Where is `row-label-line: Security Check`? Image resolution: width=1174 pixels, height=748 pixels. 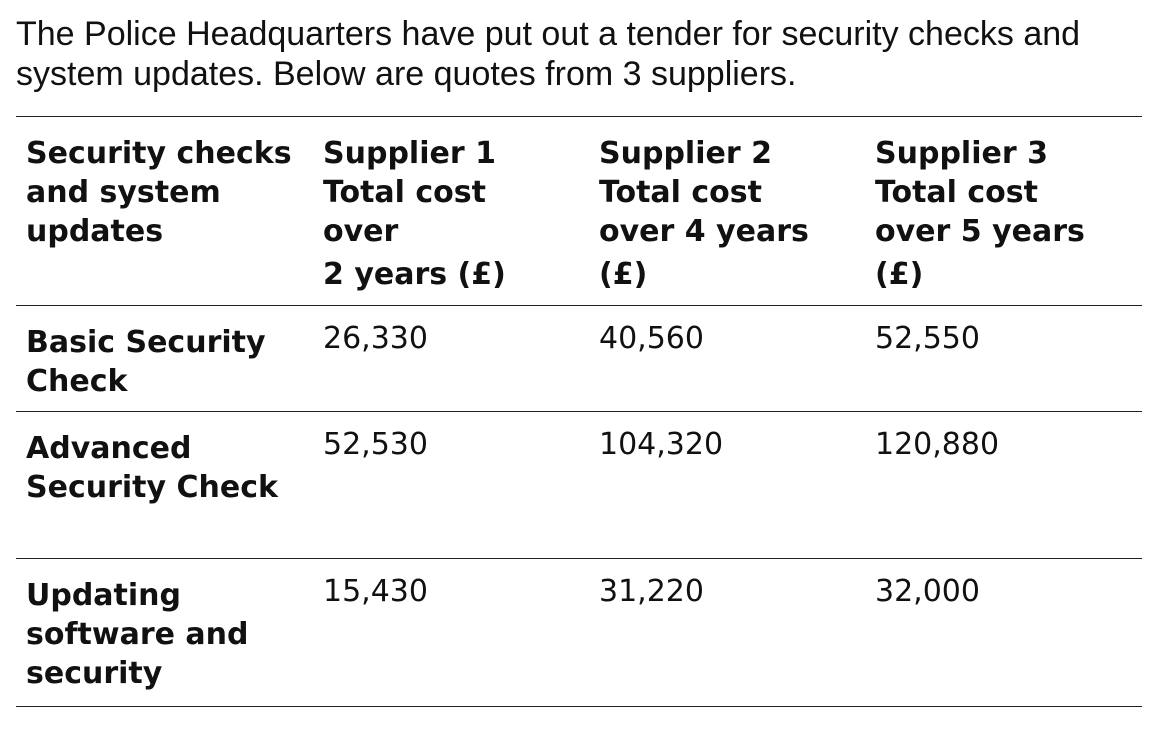 row-label-line: Security Check is located at coordinates (152, 487).